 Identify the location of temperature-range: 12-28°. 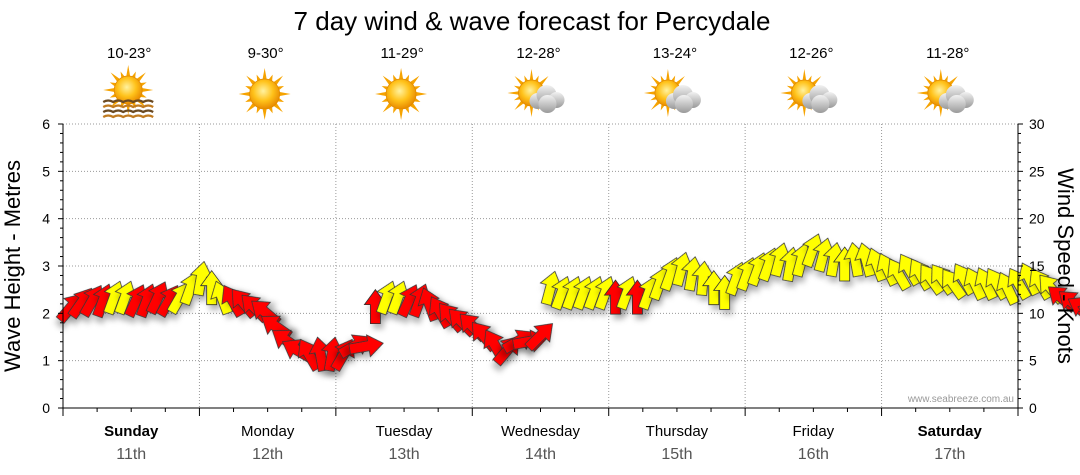
(538, 53).